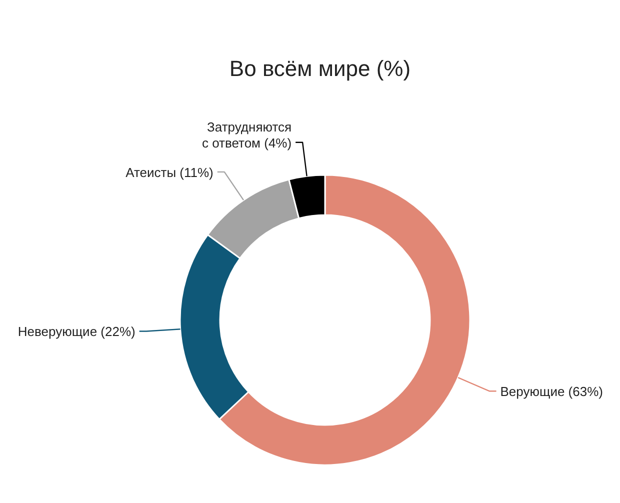  Describe the element at coordinates (551, 391) in the screenshot. I see `slice-label: Верующие (63%)` at that location.